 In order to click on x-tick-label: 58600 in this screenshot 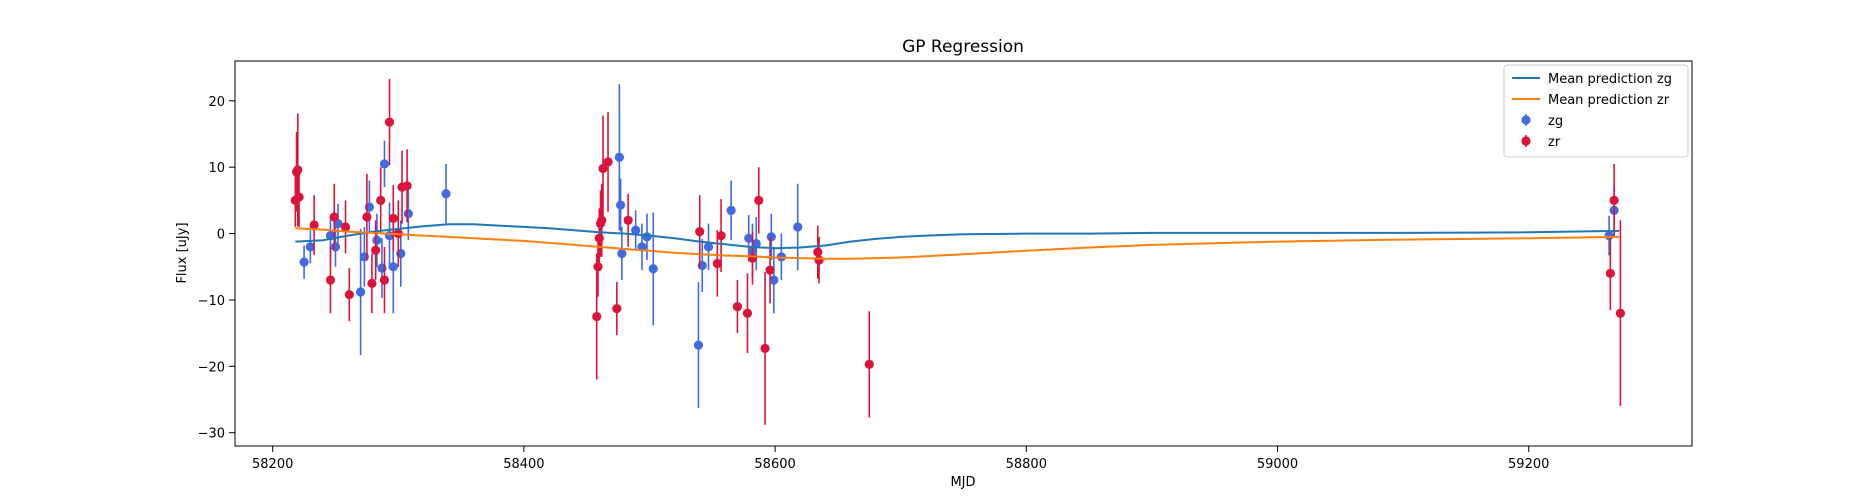, I will do `click(774, 464)`.